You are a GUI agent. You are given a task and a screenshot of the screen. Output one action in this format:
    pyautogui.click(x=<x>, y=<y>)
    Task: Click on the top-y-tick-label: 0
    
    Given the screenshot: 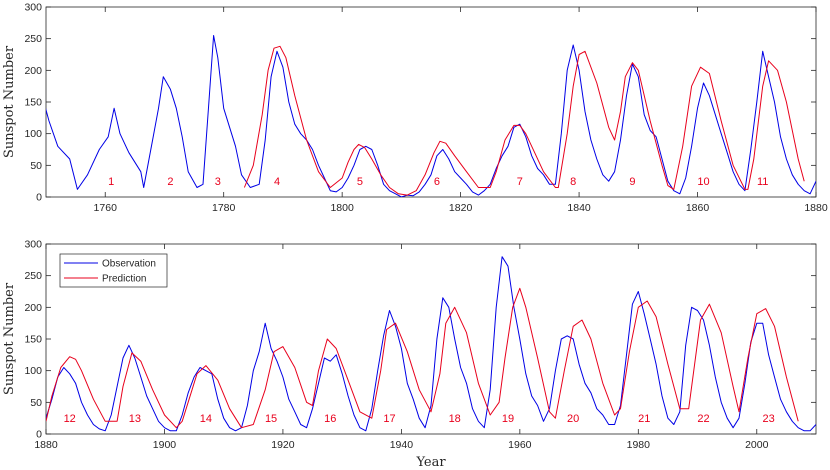 What is the action you would take?
    pyautogui.click(x=39, y=198)
    